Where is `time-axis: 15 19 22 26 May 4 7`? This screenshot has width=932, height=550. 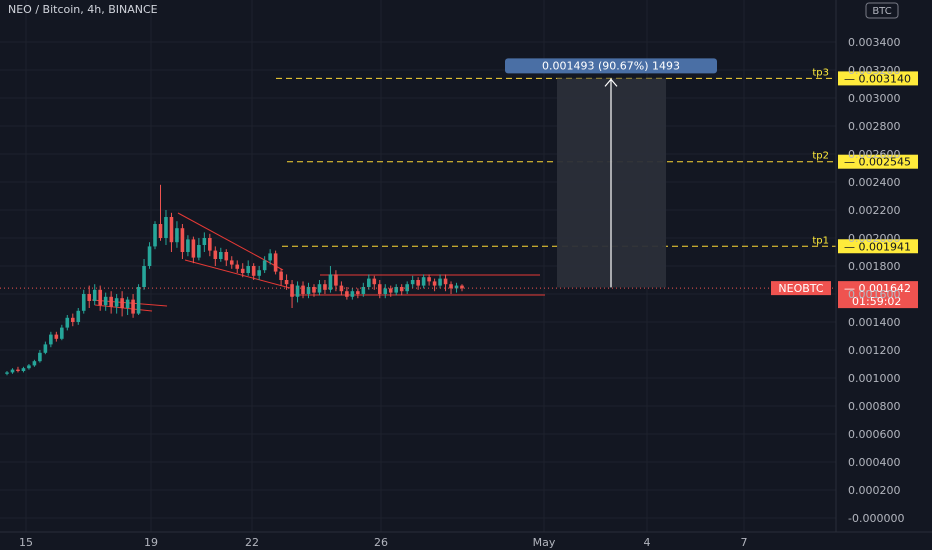 time-axis: 15 19 22 26 May 4 7 is located at coordinates (466, 540).